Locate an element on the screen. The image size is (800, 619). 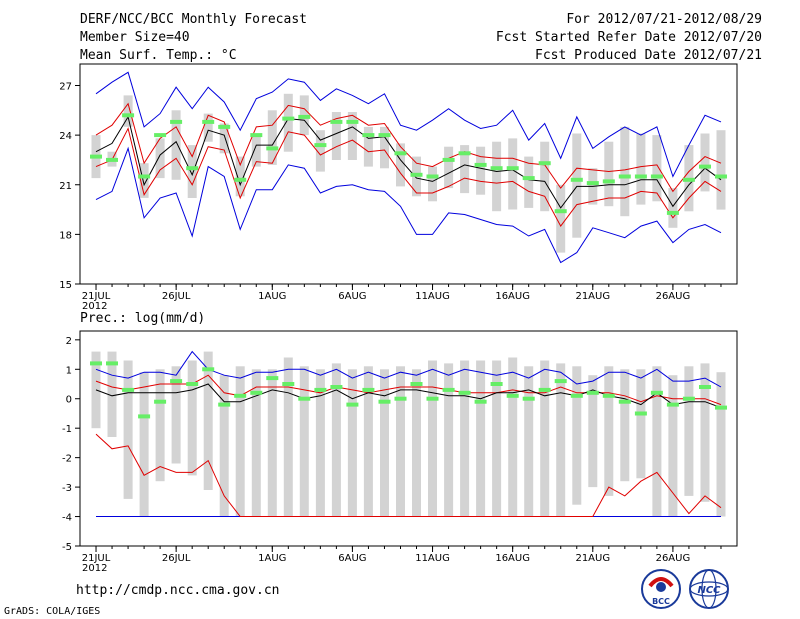
panel2-ytick-label: -3 is located at coordinates (67, 488).